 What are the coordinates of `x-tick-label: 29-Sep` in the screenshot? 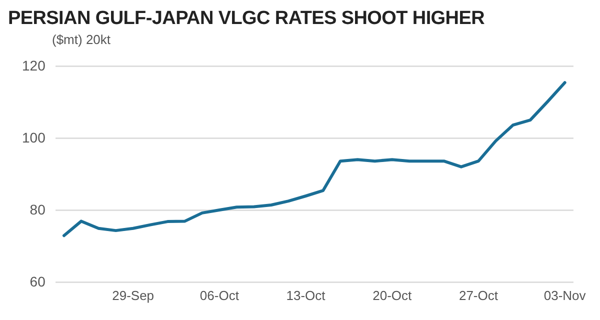 It's located at (133, 295).